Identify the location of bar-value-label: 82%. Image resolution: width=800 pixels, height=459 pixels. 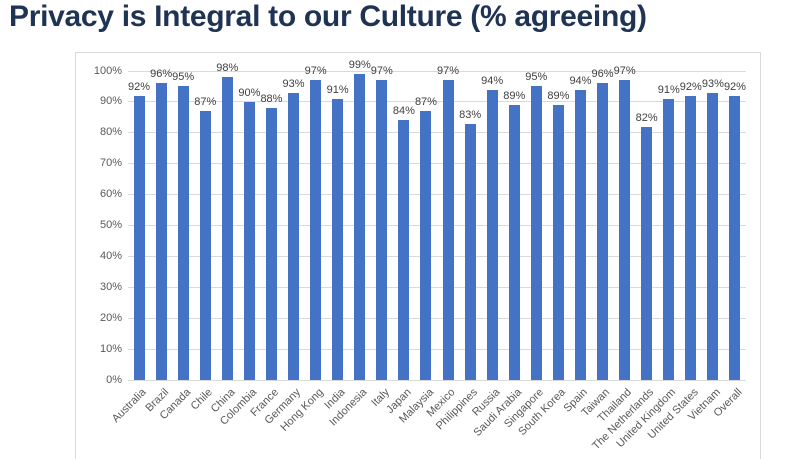
(646, 117).